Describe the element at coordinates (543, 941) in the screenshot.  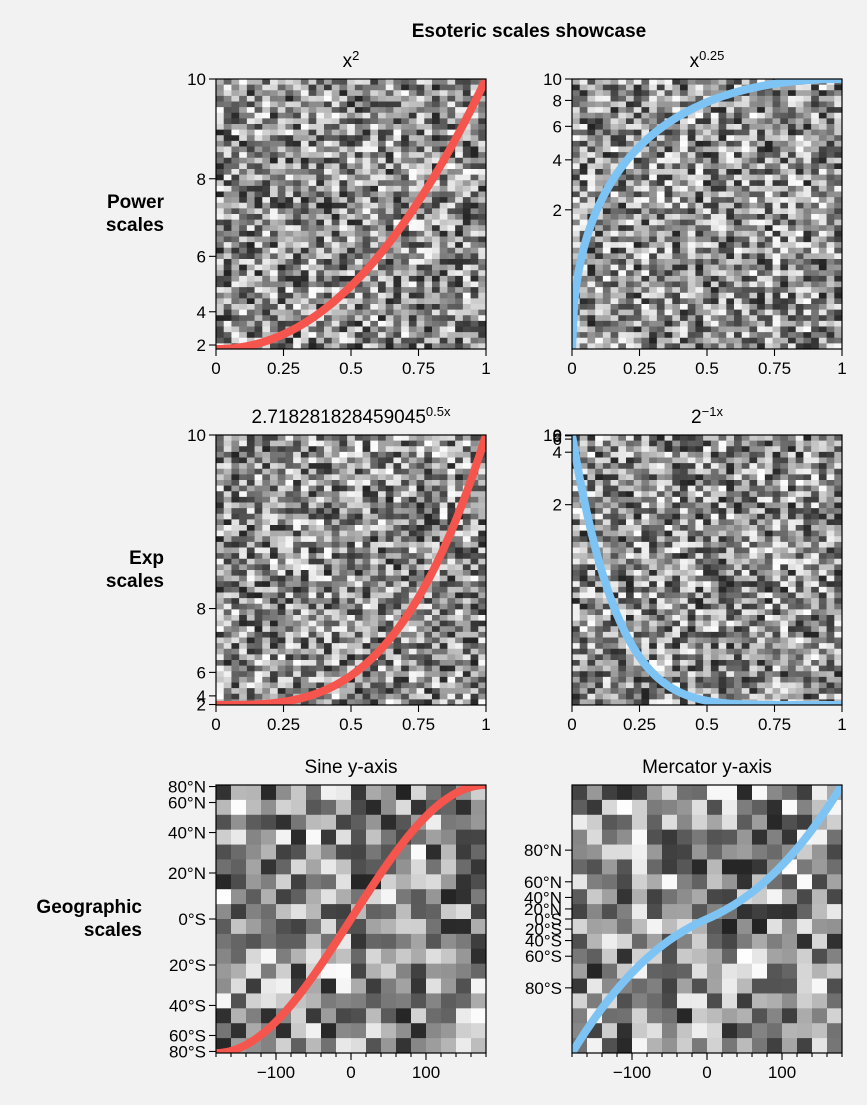
I see `y-tick-label-6-2: 40°S` at that location.